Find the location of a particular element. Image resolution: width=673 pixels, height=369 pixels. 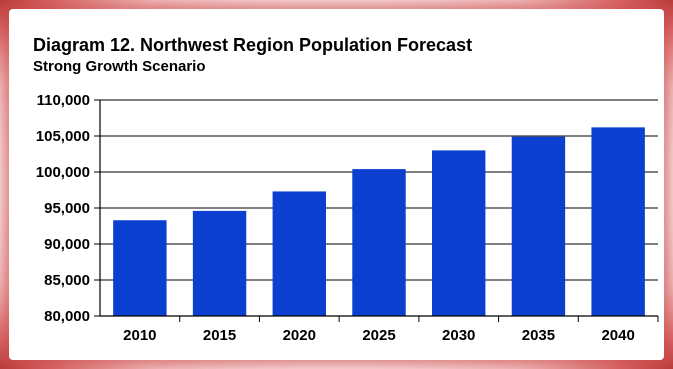

bar-2030 is located at coordinates (459, 233).